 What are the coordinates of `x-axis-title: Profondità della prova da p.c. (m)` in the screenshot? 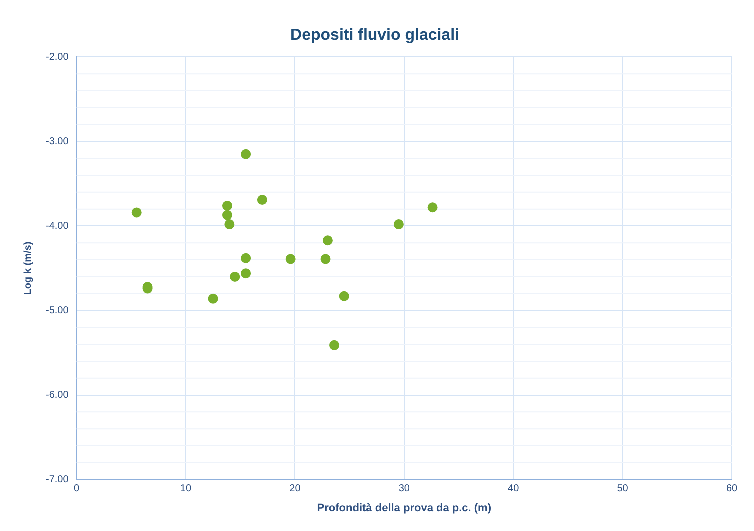 It's located at (404, 508).